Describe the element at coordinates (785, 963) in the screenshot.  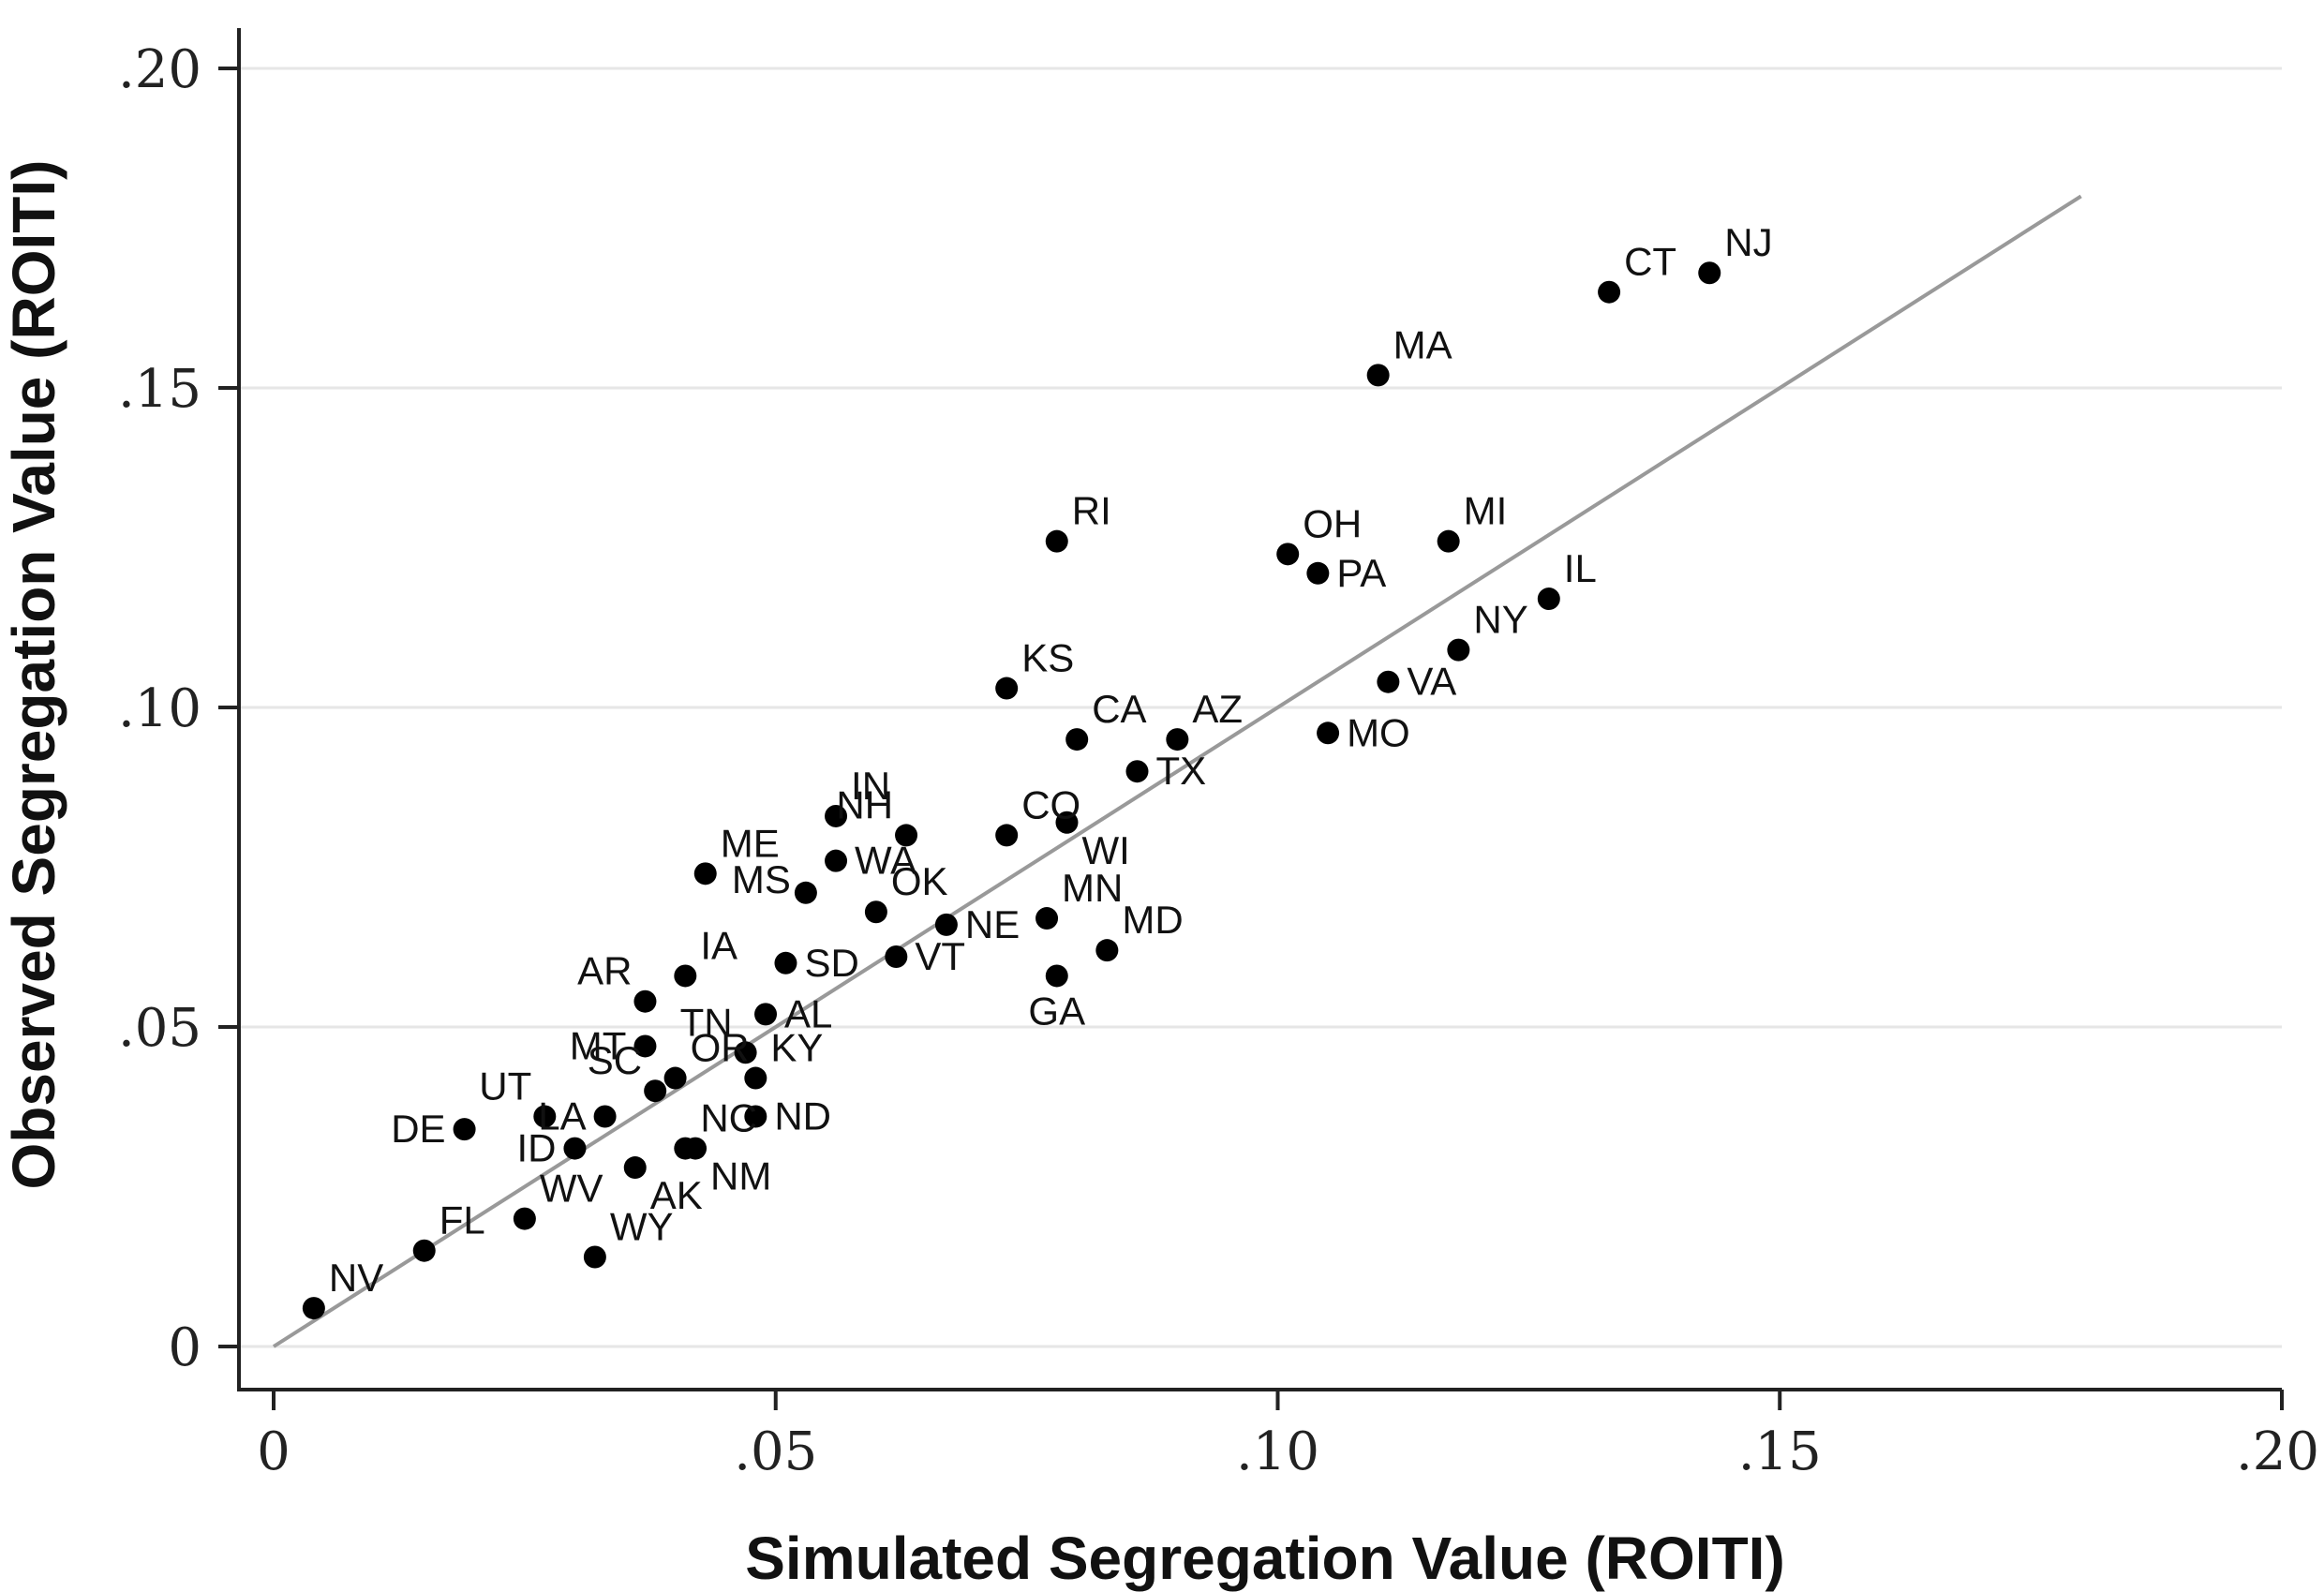
I see `data-point-sd` at that location.